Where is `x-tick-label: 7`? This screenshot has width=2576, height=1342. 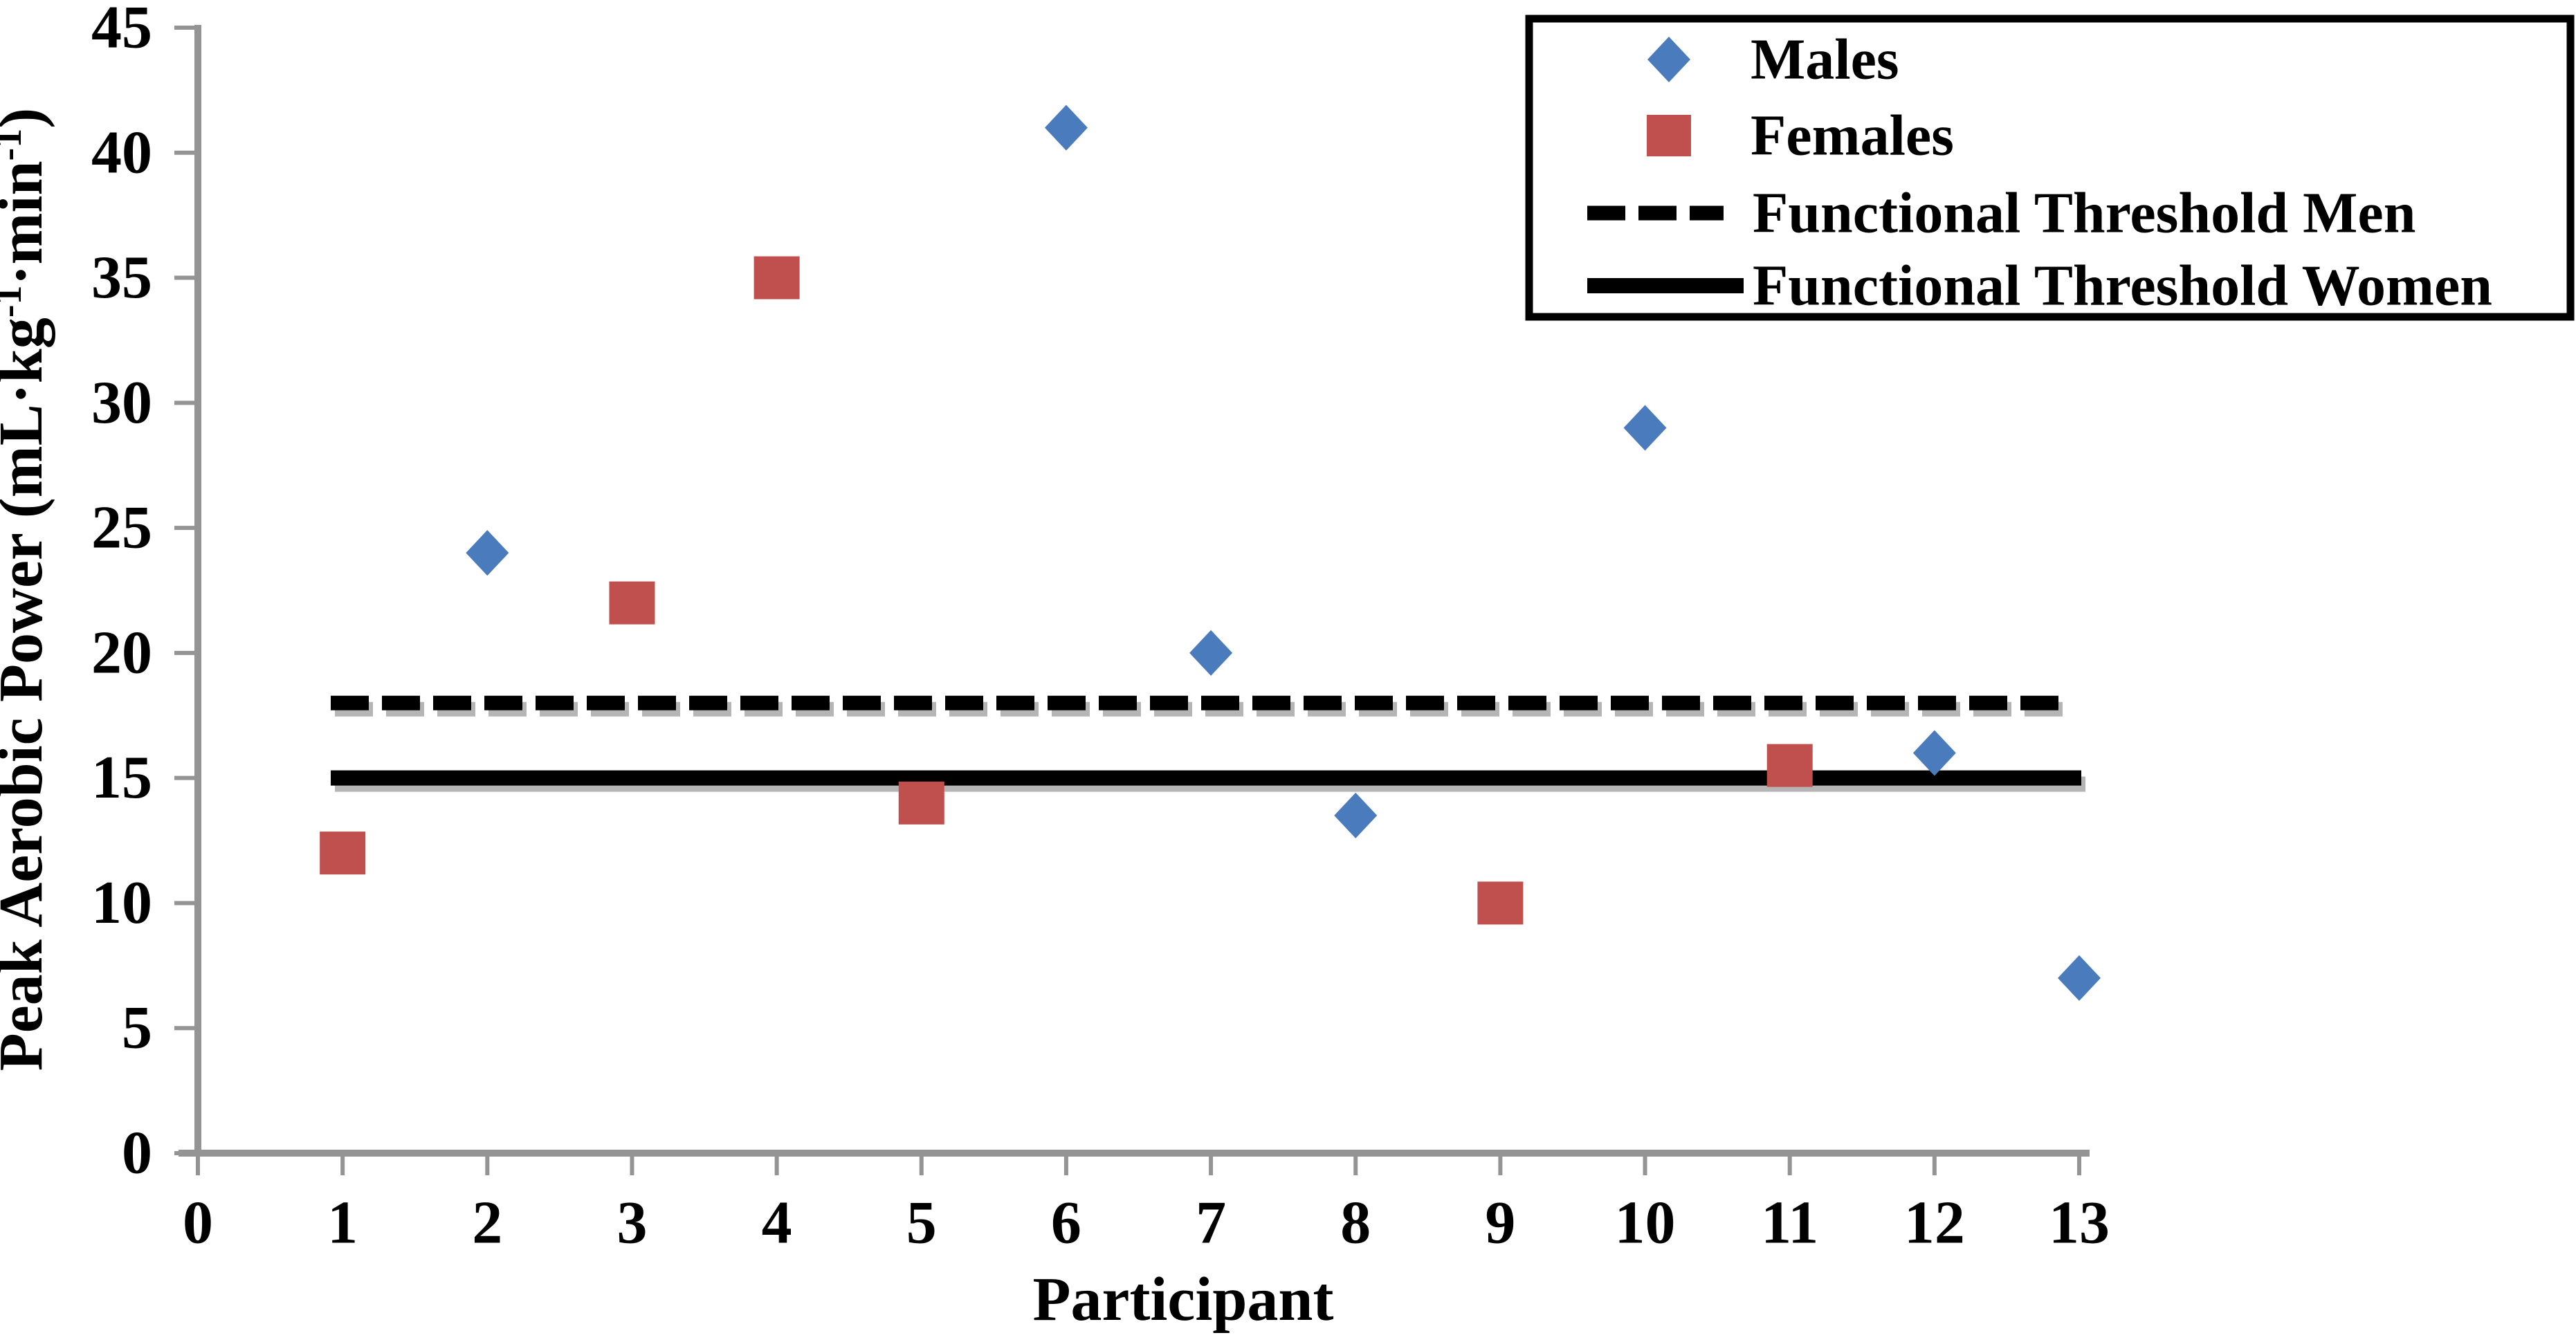 x-tick-label: 7 is located at coordinates (1211, 1223).